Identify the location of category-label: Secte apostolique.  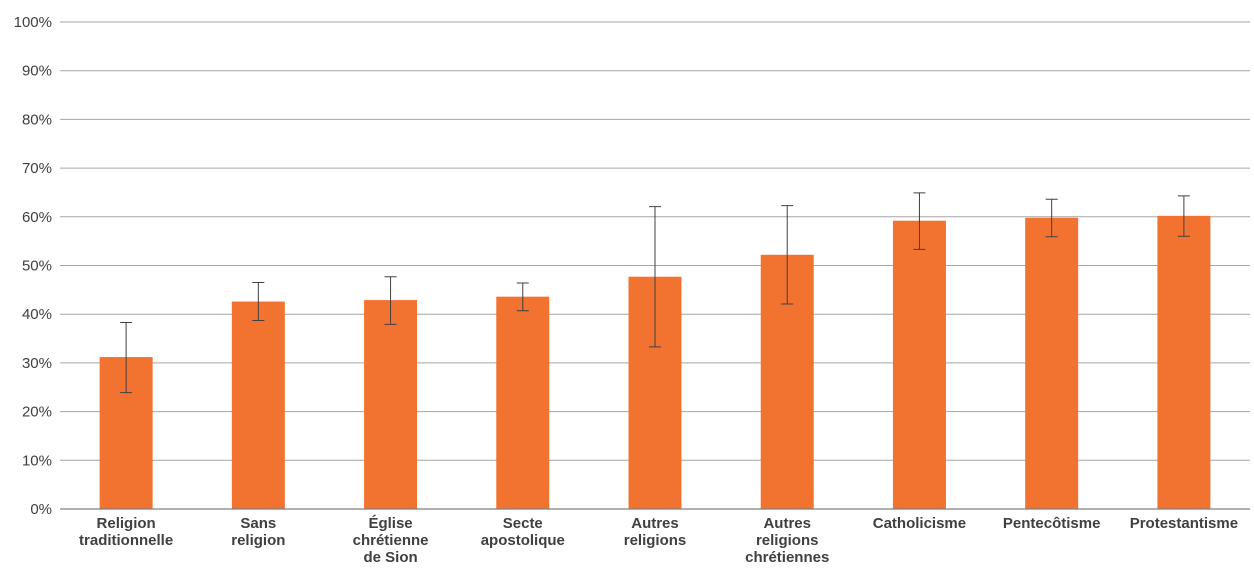
(523, 532).